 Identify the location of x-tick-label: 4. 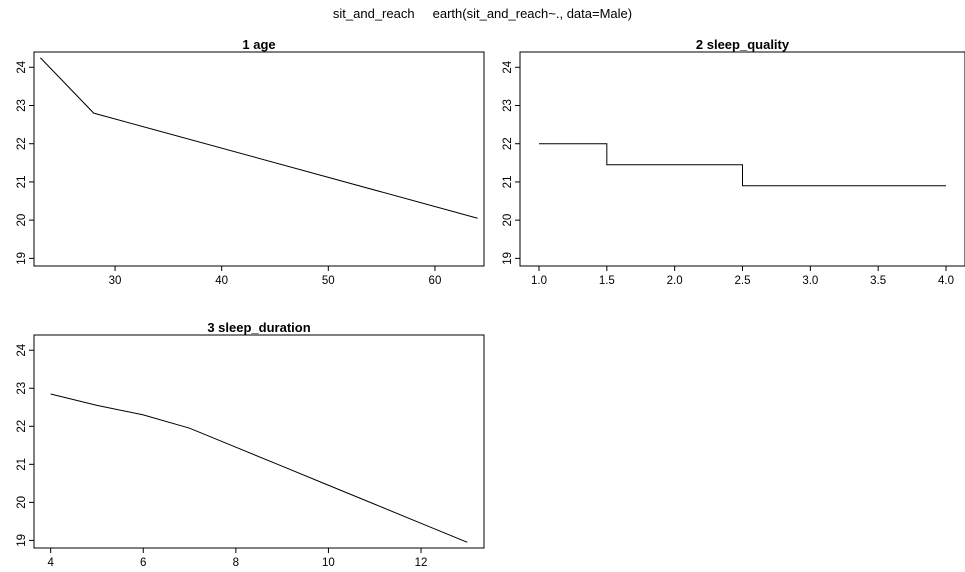
(50, 563).